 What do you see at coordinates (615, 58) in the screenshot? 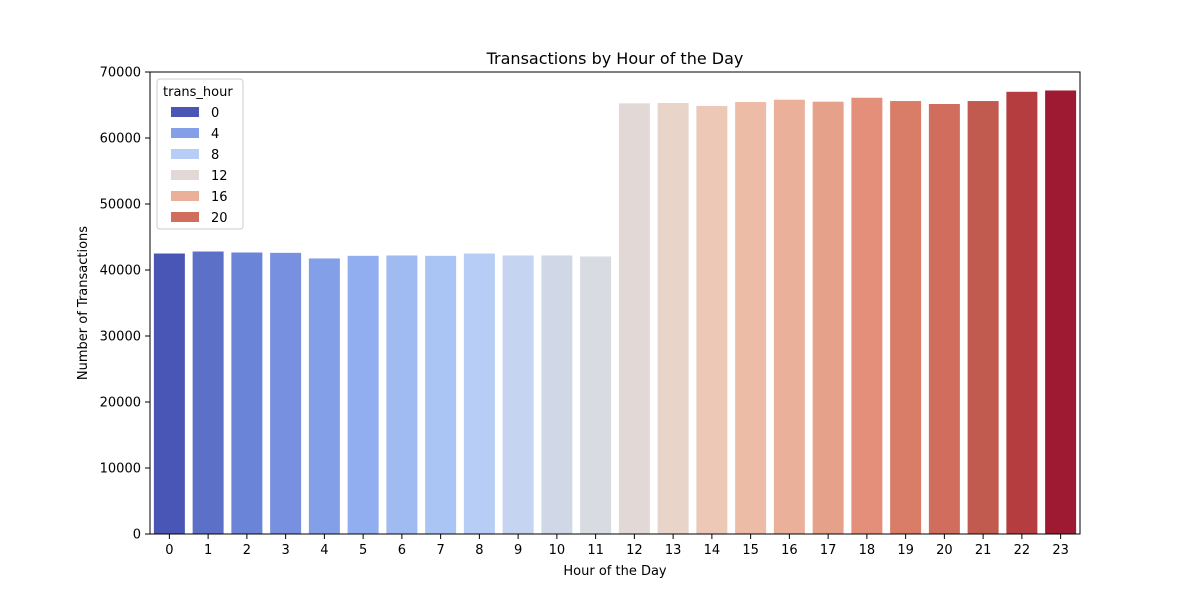
I see `chart-title: Transactions by Hour of the Day` at bounding box center [615, 58].